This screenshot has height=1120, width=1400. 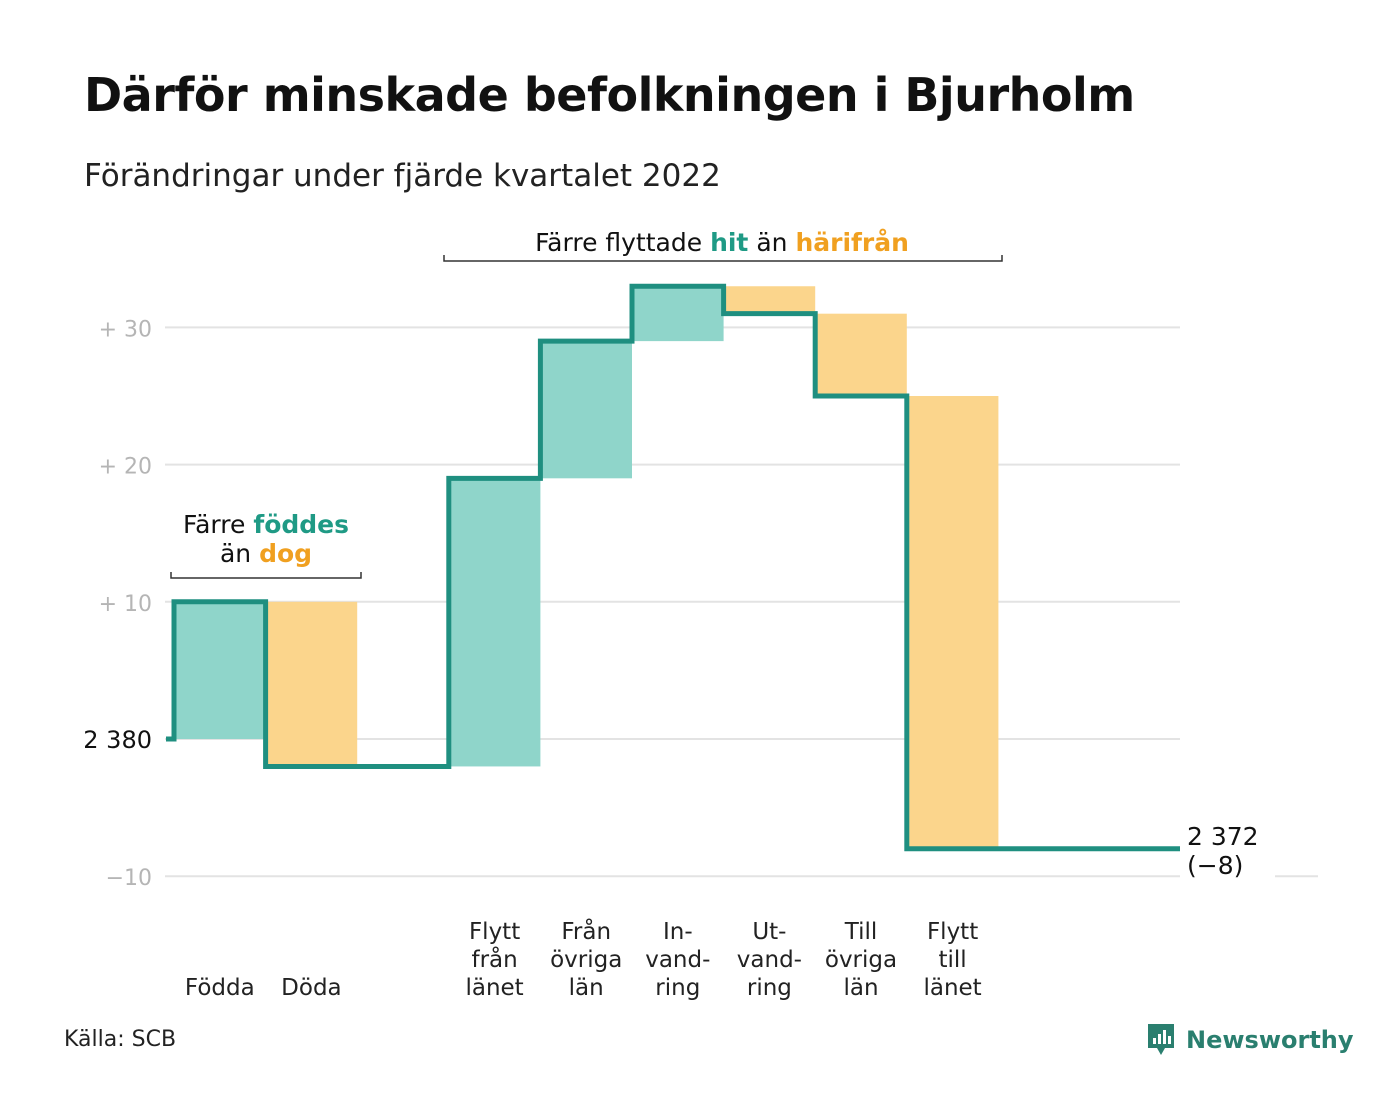 What do you see at coordinates (129, 878) in the screenshot?
I see `y-tick-label: −10` at bounding box center [129, 878].